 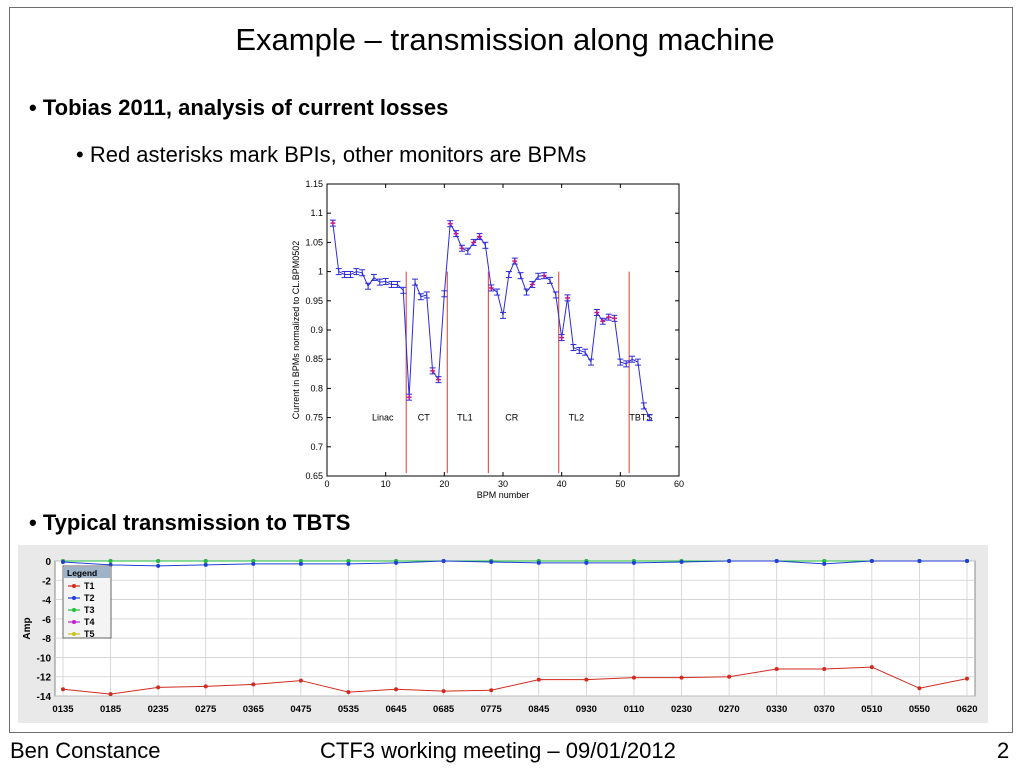 What do you see at coordinates (383, 418) in the screenshot?
I see `section-label: Linac` at bounding box center [383, 418].